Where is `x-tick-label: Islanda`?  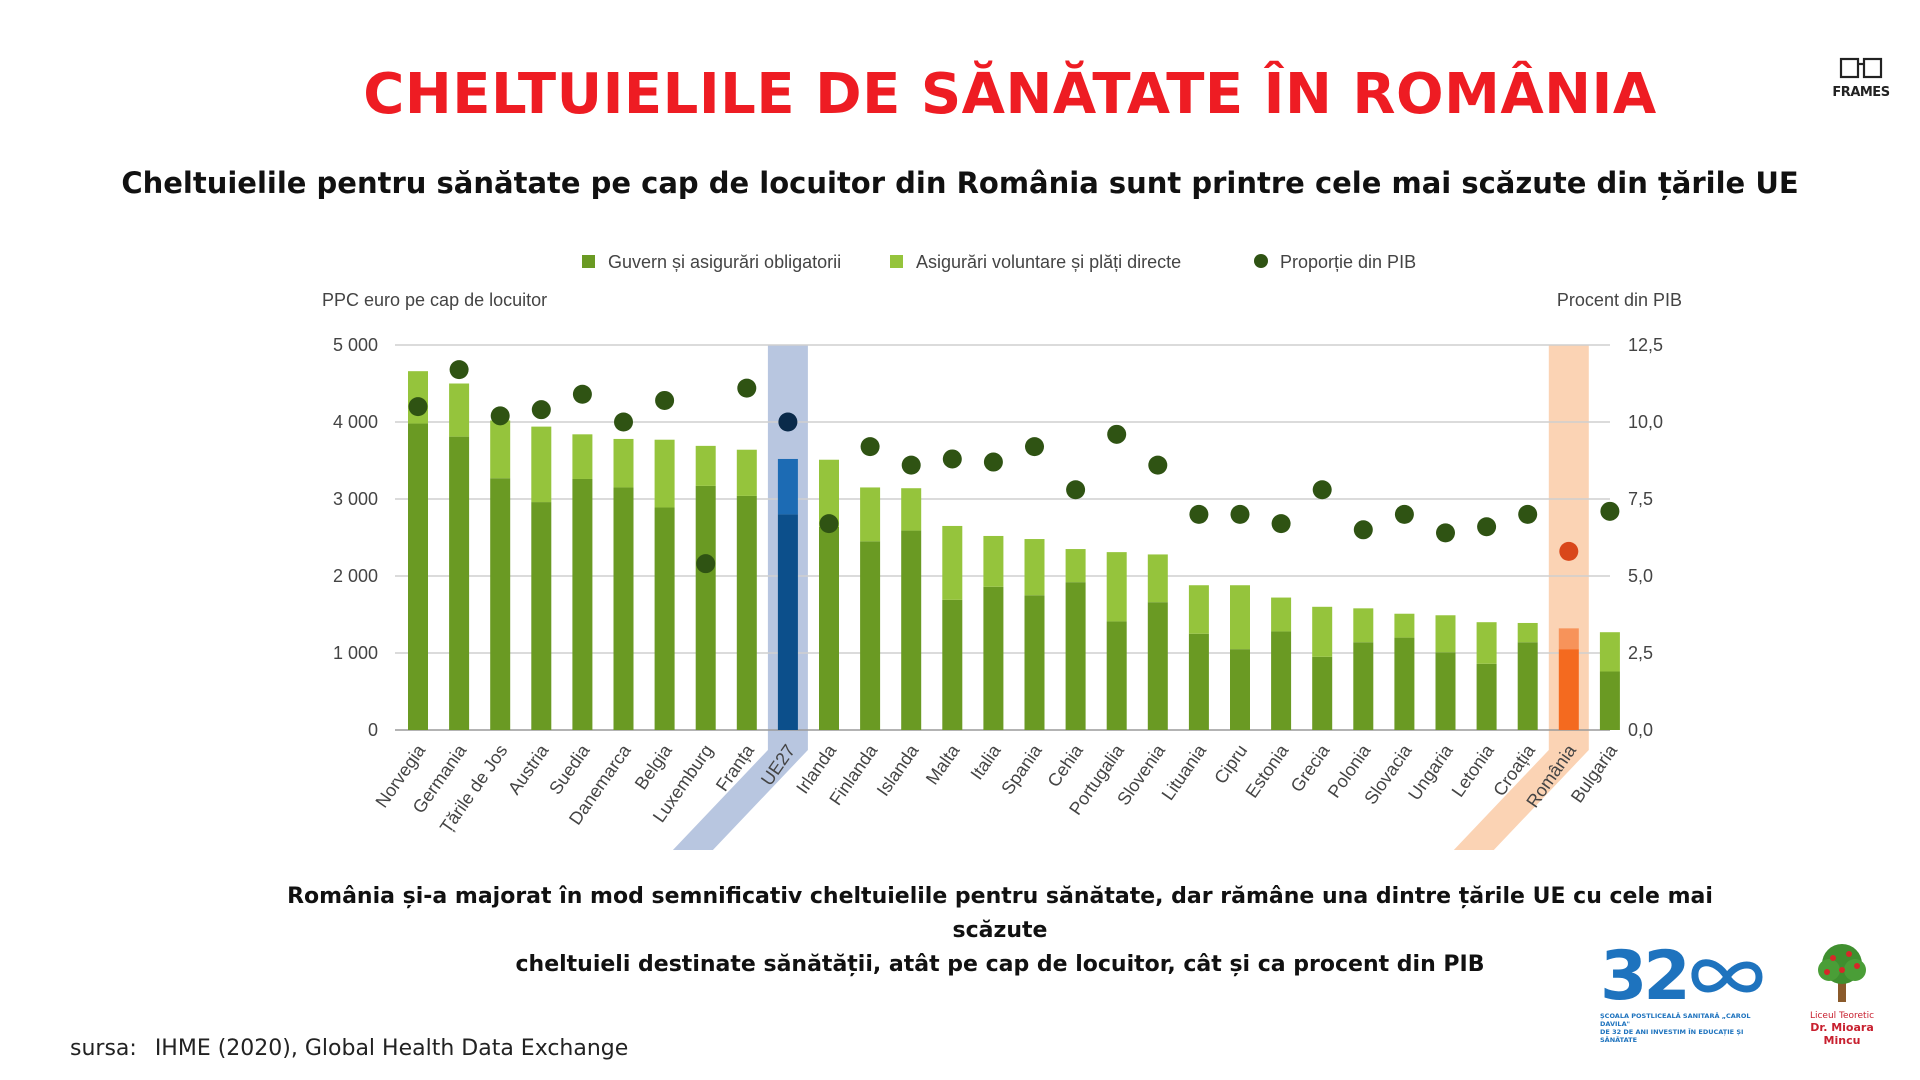 x-tick-label: Islanda is located at coordinates (898, 770).